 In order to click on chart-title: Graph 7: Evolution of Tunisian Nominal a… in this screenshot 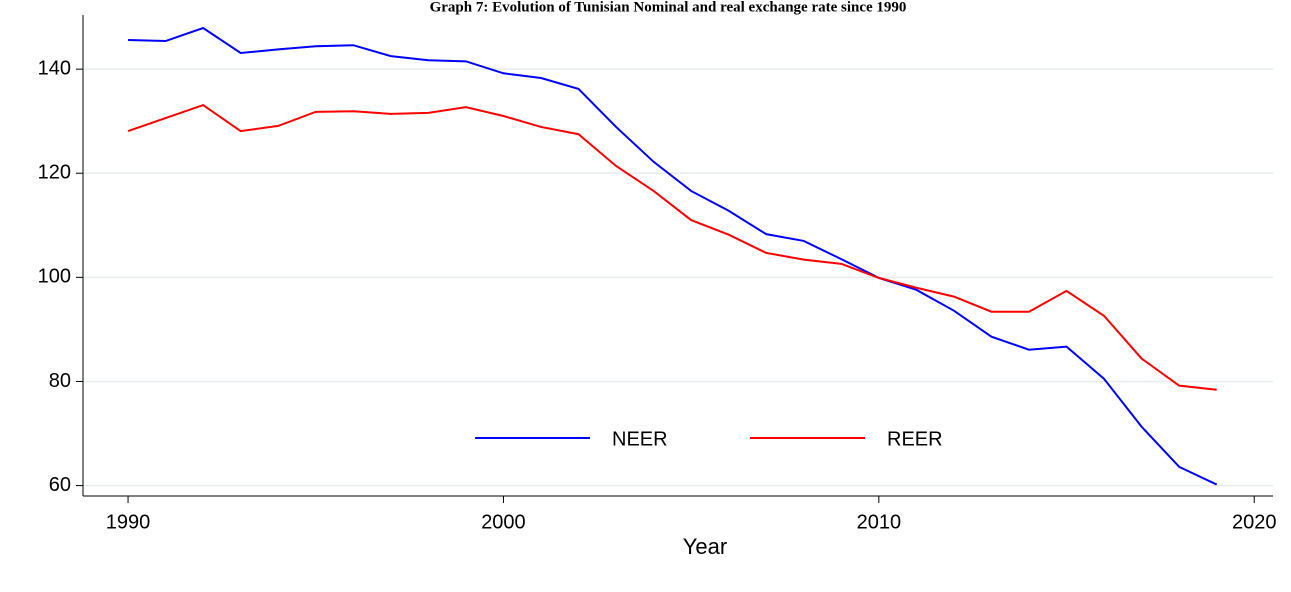, I will do `click(668, 7)`.